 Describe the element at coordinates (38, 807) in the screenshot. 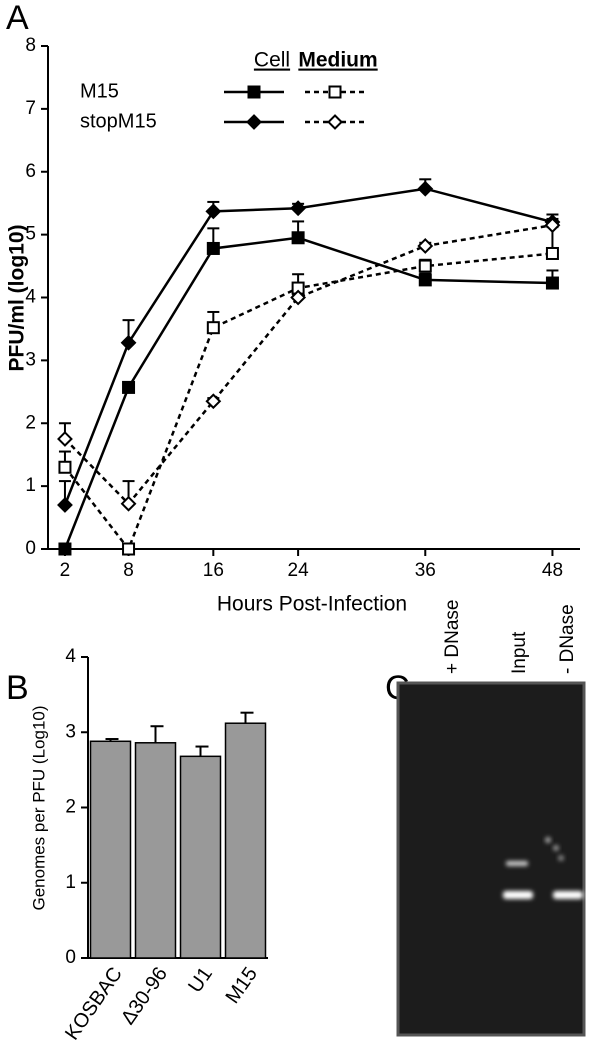

I see `y-axis-label: Genomes per PFU (Log10)` at that location.